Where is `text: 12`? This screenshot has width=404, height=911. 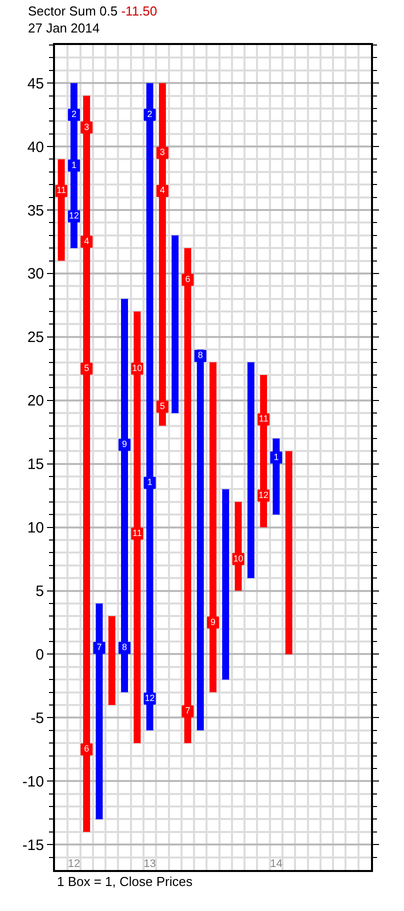
text: 12 is located at coordinates (149, 697).